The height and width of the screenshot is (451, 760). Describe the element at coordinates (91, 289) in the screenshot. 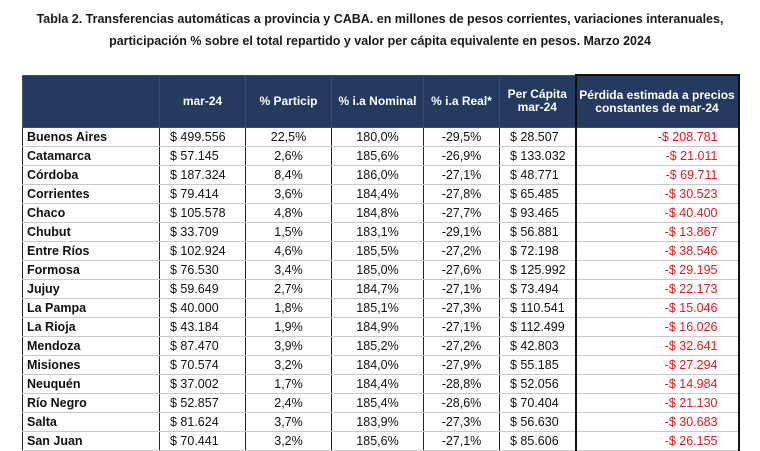

I see `cell-provincia: Jujuy` at that location.